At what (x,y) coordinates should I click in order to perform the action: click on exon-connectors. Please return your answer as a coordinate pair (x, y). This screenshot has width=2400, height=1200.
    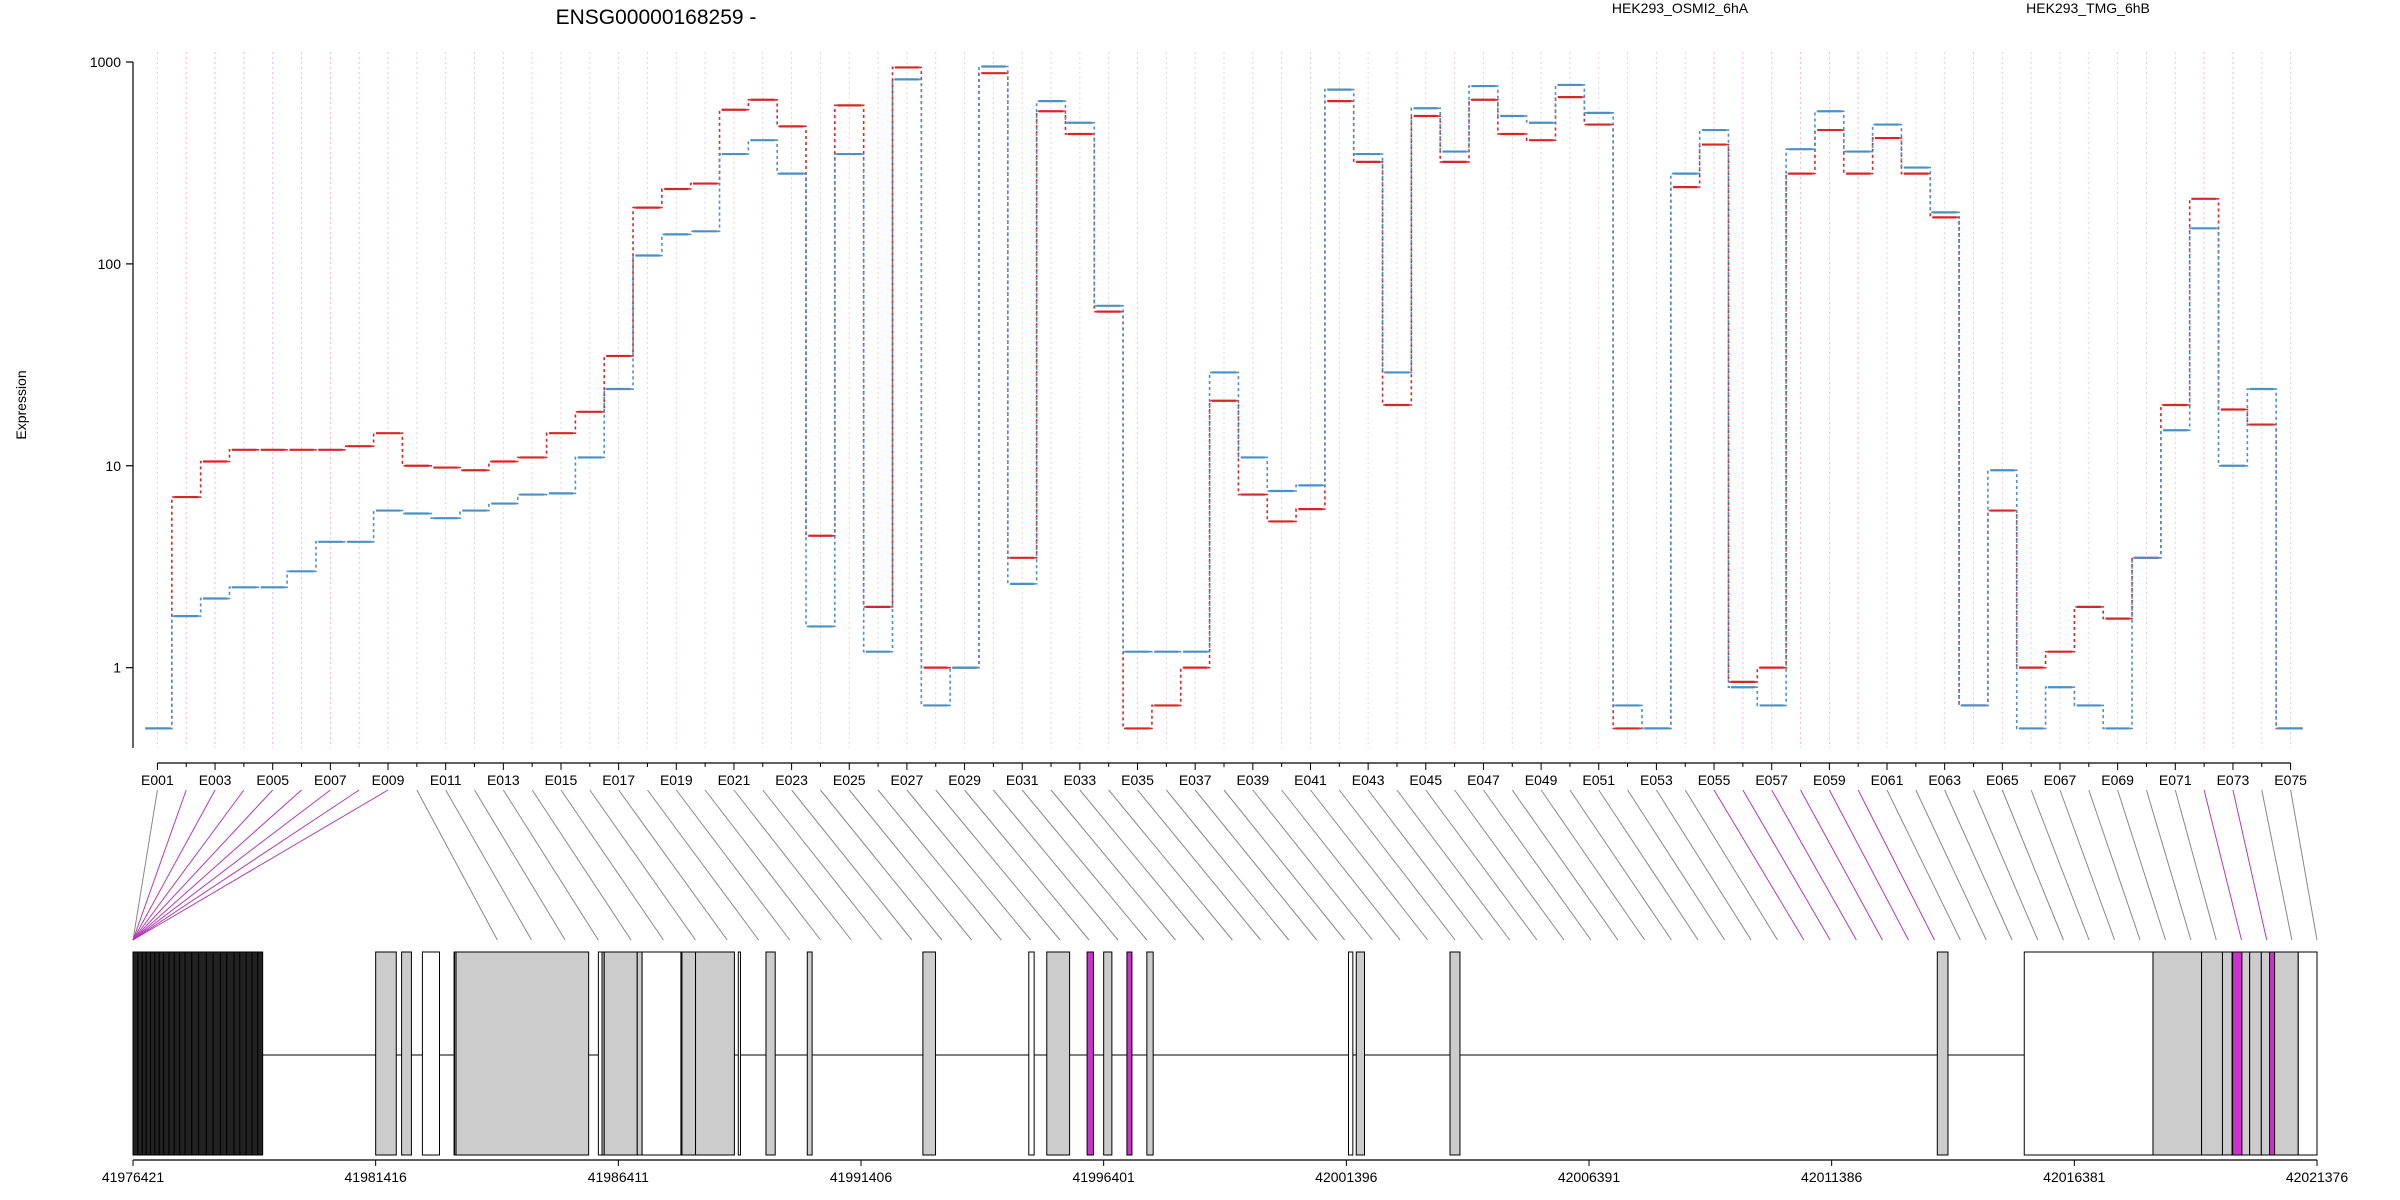
    Looking at the image, I should click on (1225, 865).